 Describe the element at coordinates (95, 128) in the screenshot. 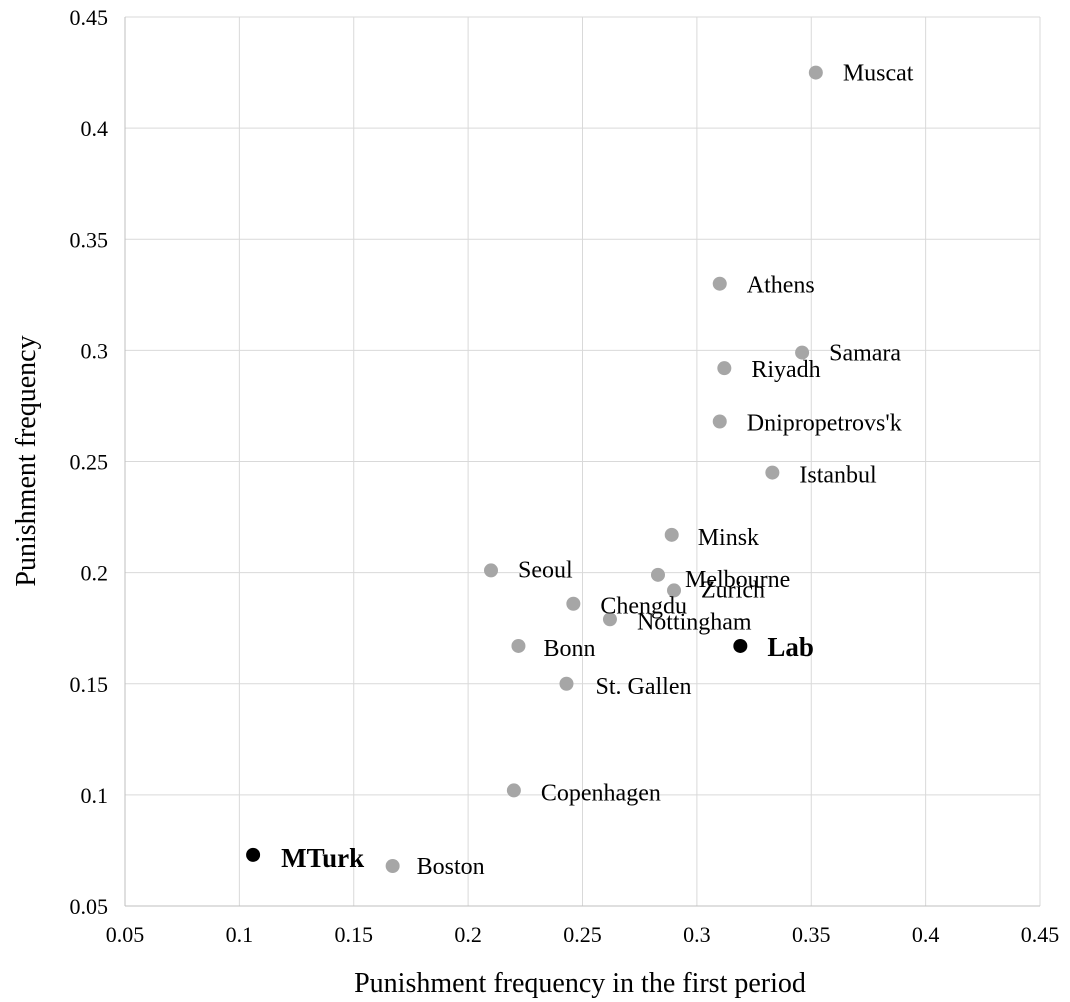

I see `y-tick-label: 0.4` at that location.